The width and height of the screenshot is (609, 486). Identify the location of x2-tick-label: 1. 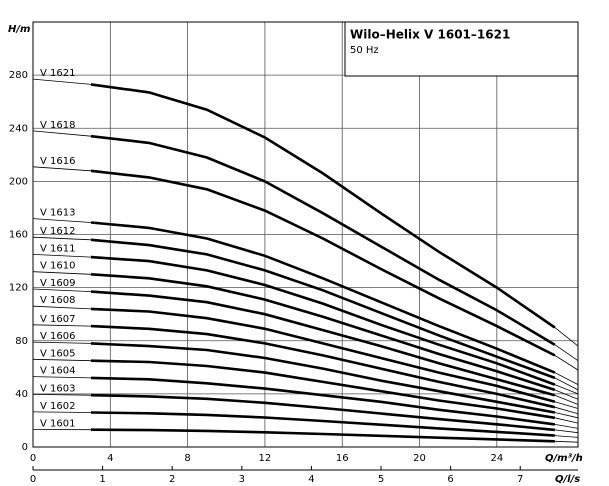
(102, 479).